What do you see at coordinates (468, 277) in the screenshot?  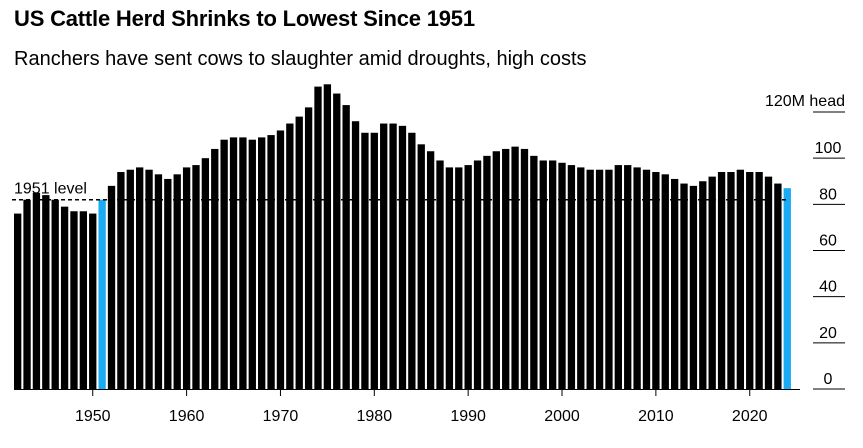 I see `bar-1990` at bounding box center [468, 277].